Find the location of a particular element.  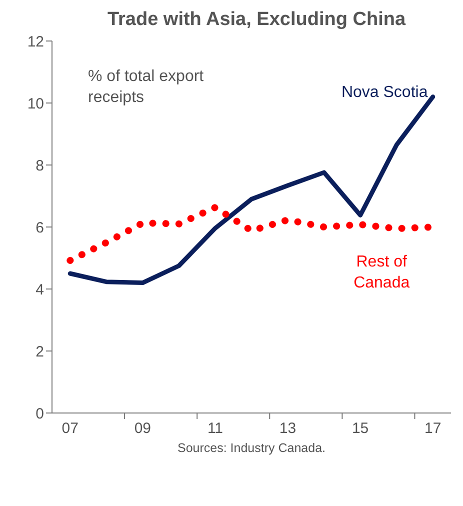

x-tick-label: 13 is located at coordinates (287, 428).